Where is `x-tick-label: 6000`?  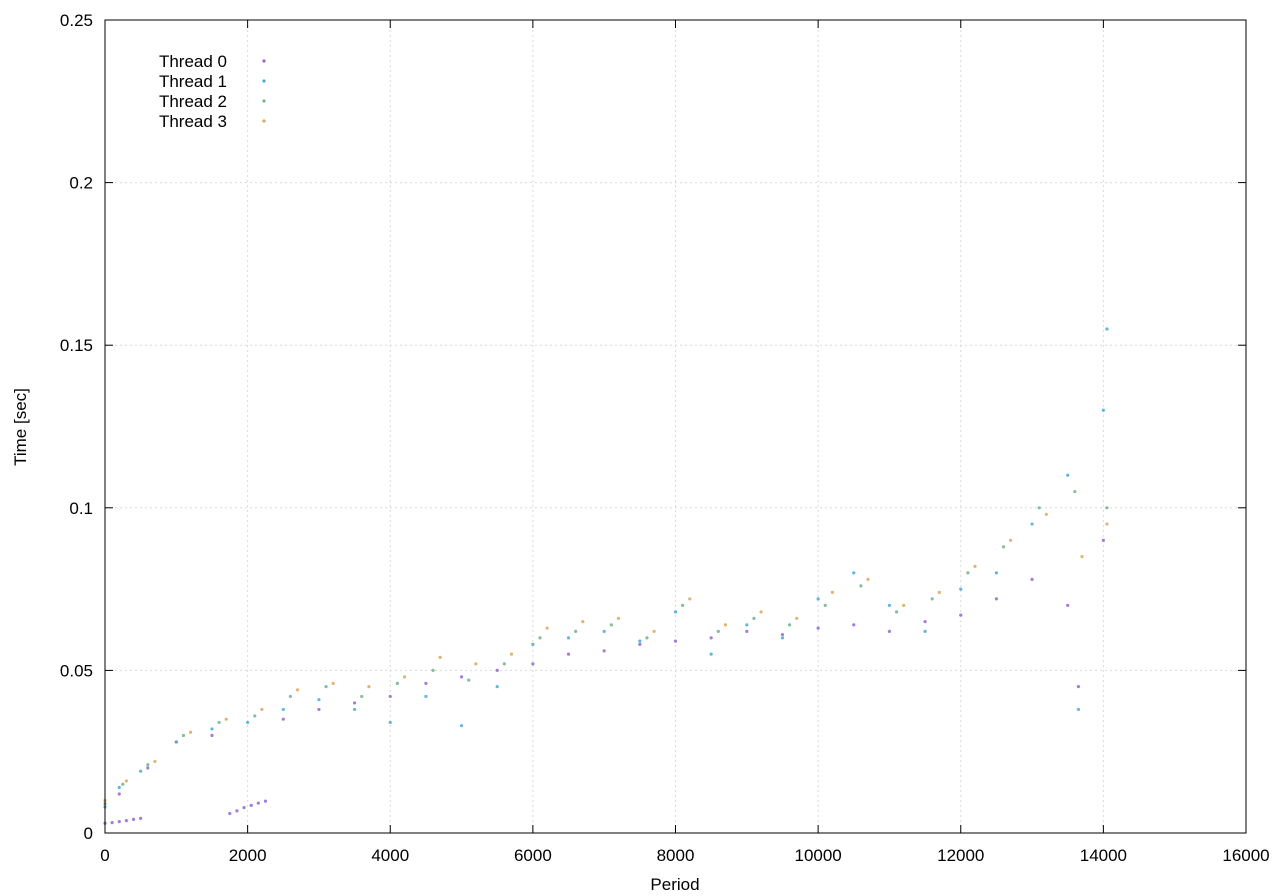
x-tick-label: 6000 is located at coordinates (533, 855).